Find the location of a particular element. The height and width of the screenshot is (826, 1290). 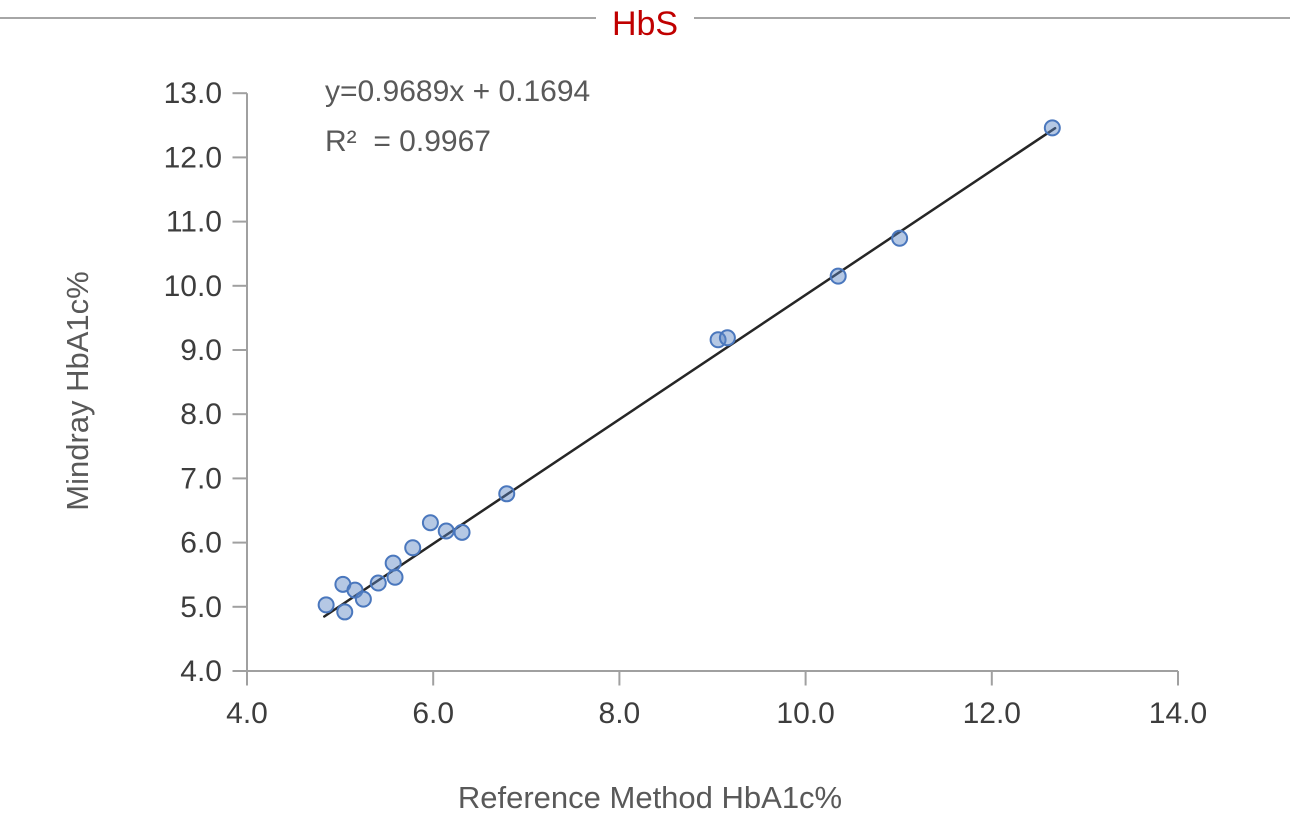

y-tick-label: 11.0 is located at coordinates (194, 222).